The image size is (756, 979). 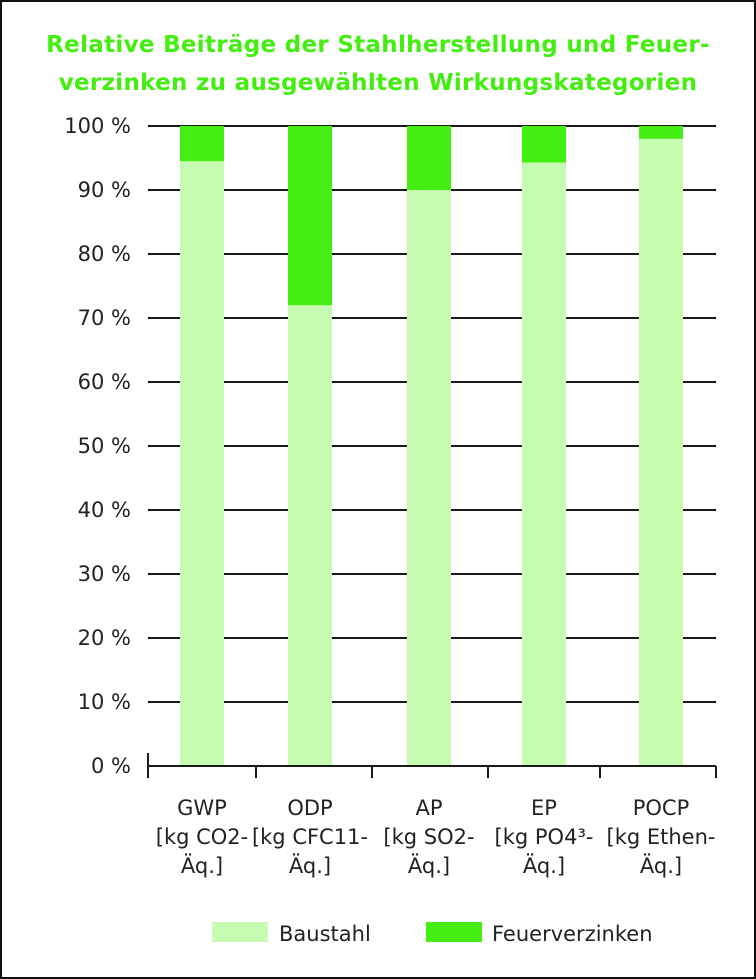 What do you see at coordinates (309, 808) in the screenshot?
I see `category-label-odp-line-1: ODP` at bounding box center [309, 808].